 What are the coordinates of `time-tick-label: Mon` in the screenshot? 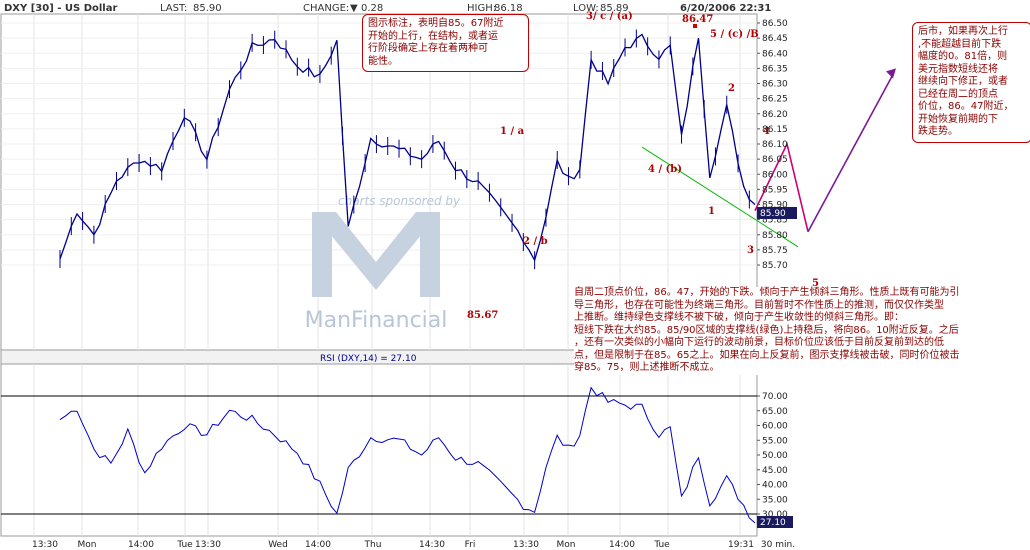 It's located at (87, 545).